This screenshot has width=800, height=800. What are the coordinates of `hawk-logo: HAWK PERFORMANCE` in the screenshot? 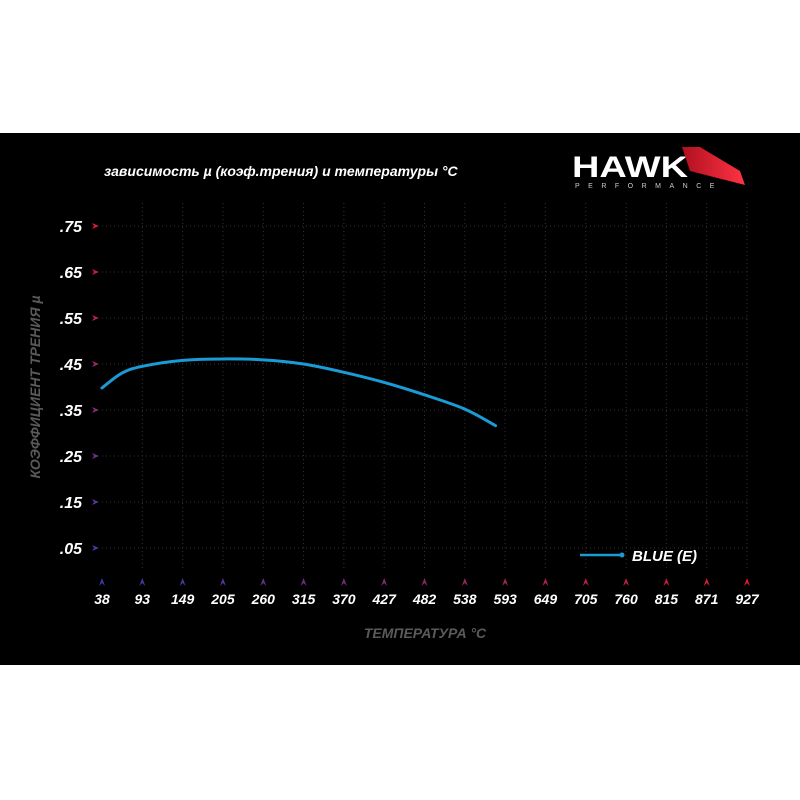 It's located at (658, 168).